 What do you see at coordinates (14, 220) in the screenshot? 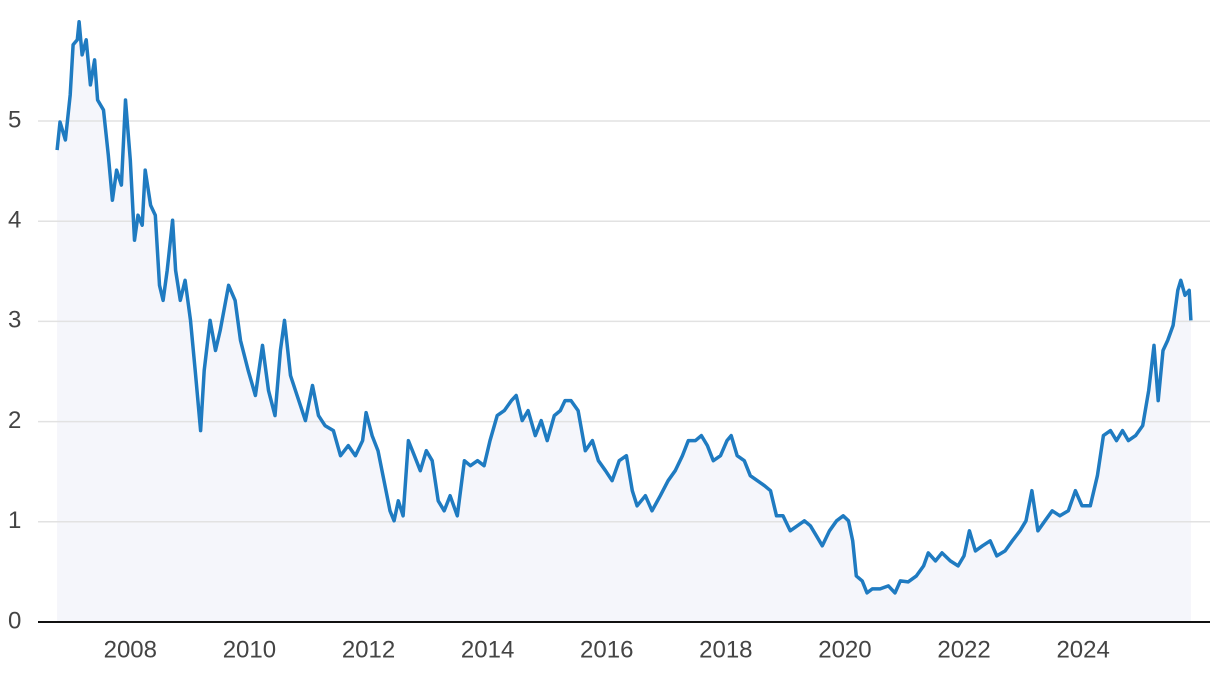
I see `y-tick-label: 4` at bounding box center [14, 220].